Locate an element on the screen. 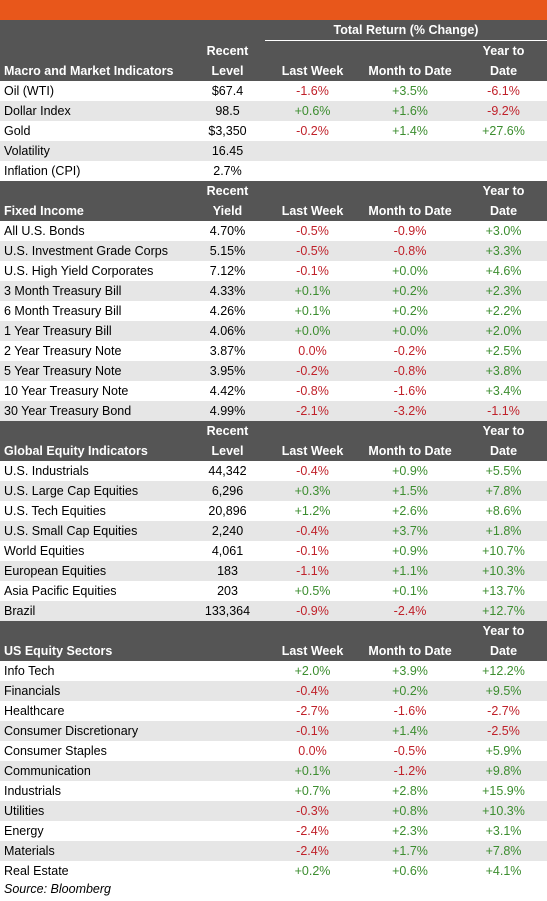 This screenshot has height=901, width=547. month-to-date-return: +1.6% is located at coordinates (410, 111).